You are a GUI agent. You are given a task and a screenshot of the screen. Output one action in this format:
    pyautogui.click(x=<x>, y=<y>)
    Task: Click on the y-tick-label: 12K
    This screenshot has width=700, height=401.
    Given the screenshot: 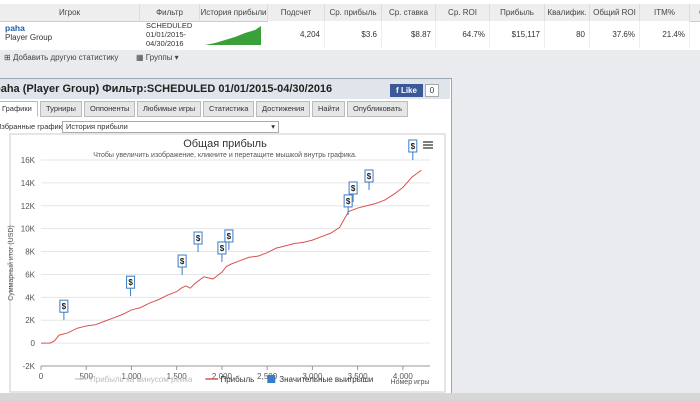 What is the action you would take?
    pyautogui.click(x=28, y=206)
    